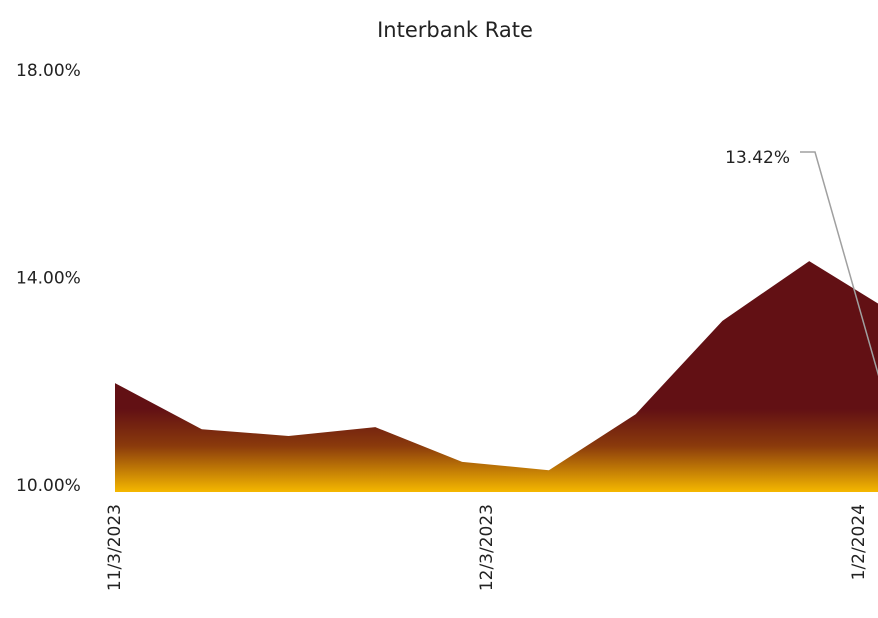  Describe the element at coordinates (839, 264) in the screenshot. I see `leader-line` at that location.